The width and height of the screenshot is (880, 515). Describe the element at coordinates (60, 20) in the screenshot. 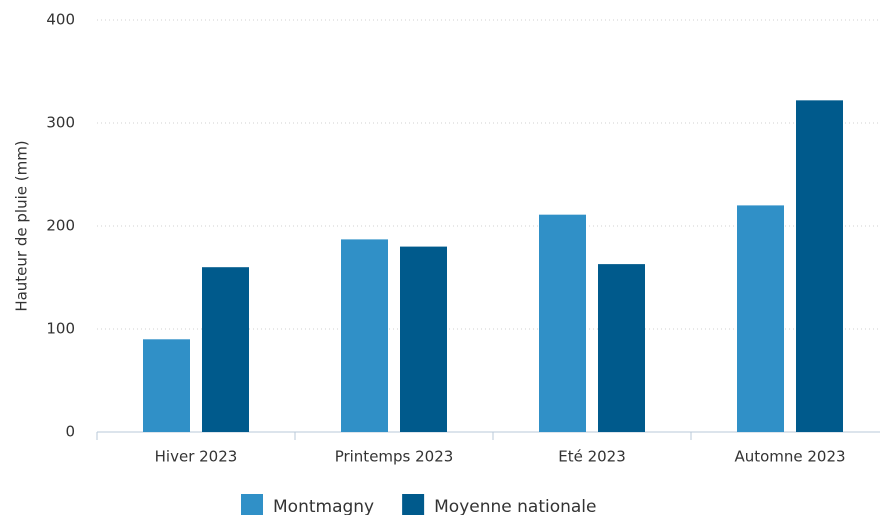

I see `y-tick-label: 400` at that location.